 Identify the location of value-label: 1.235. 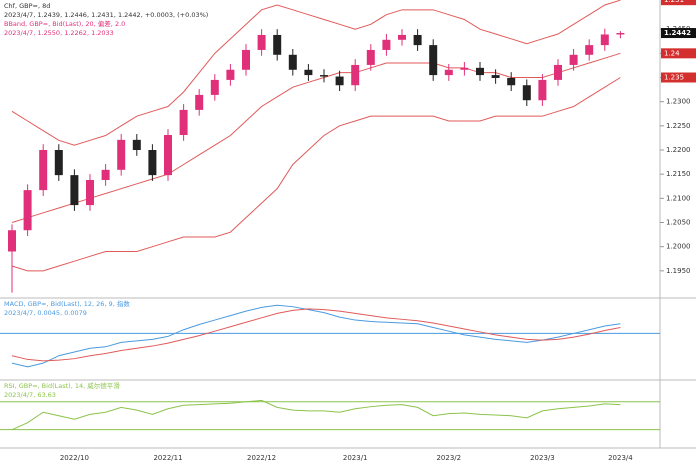
(674, 78).